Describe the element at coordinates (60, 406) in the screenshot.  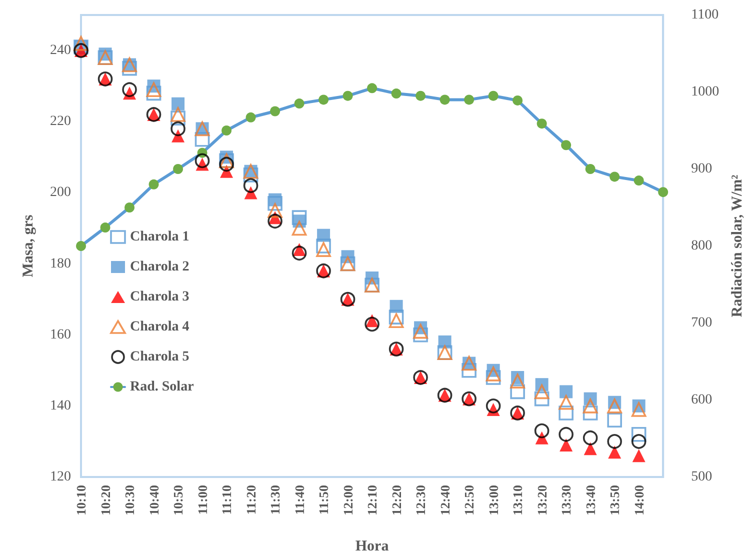
I see `y-tick-label: 140` at that location.